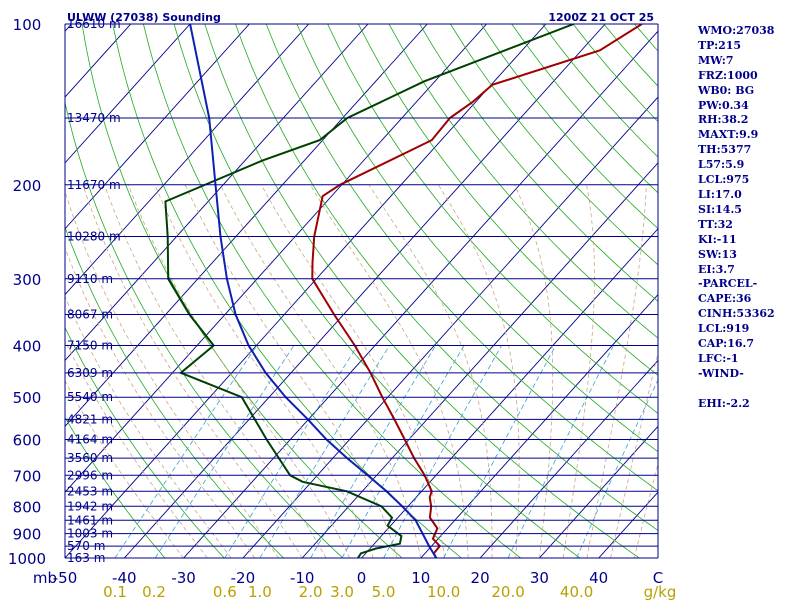  Describe the element at coordinates (225, 591) in the screenshot. I see `mixing-ratio-label: 0.6` at that location.